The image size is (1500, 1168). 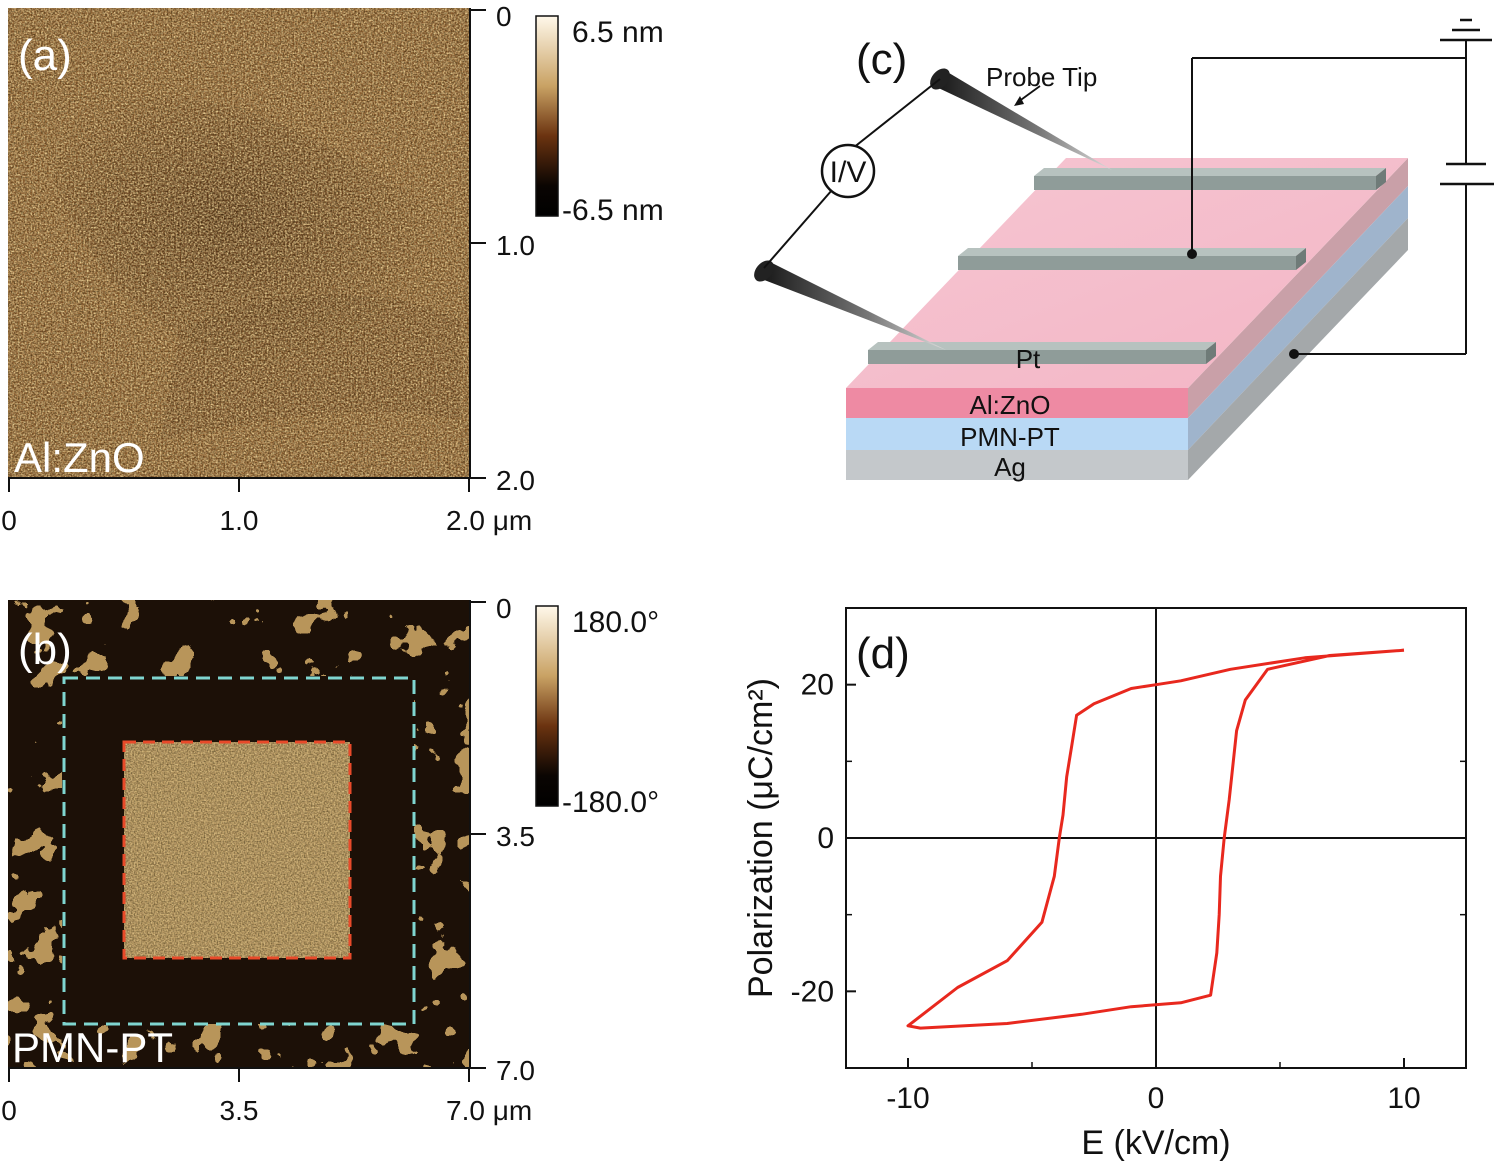 What do you see at coordinates (825, 838) in the screenshot?
I see `chart-y-tick-label: 0` at bounding box center [825, 838].